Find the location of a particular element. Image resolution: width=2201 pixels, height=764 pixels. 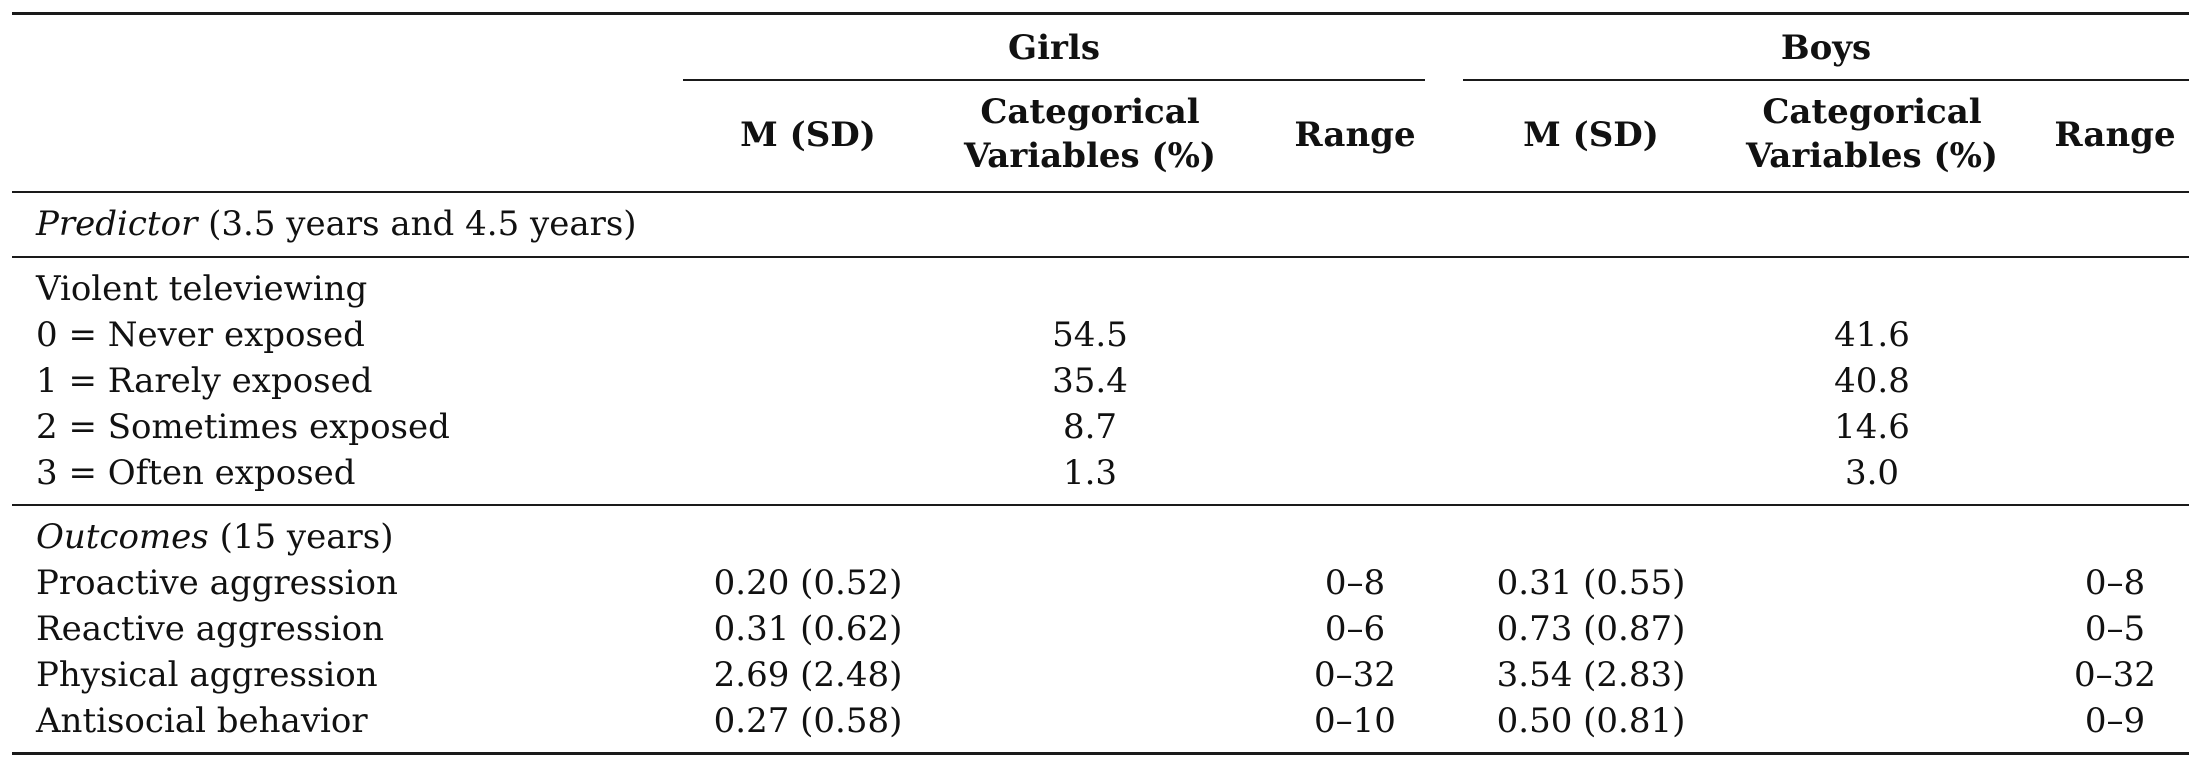

girls-categorical-cell: 35.4 is located at coordinates (1090, 381).